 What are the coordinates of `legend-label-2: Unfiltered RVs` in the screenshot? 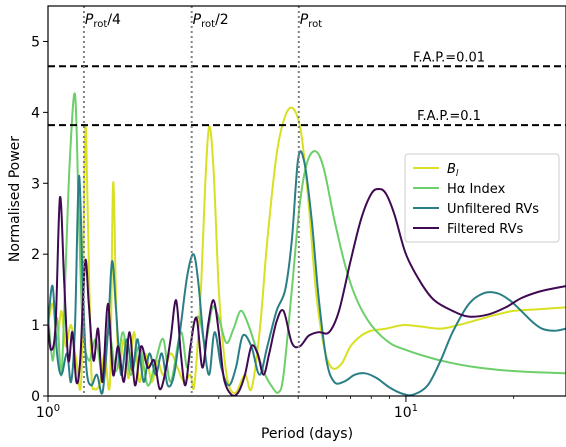 It's located at (493, 209).